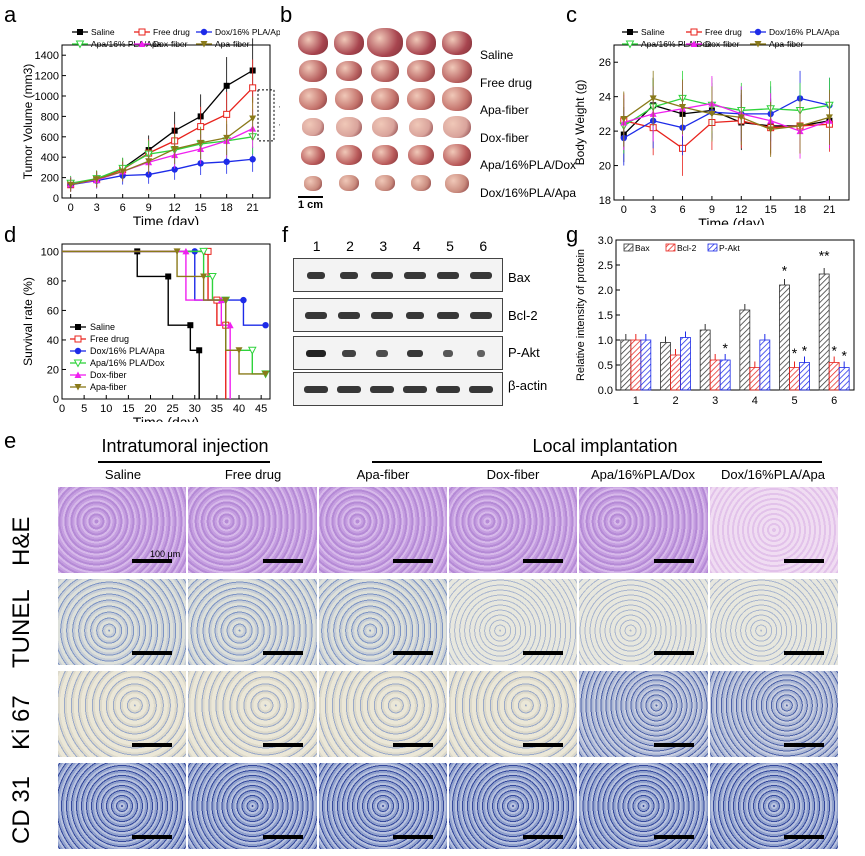  I want to click on x-tick-label: 25, so click(173, 409).